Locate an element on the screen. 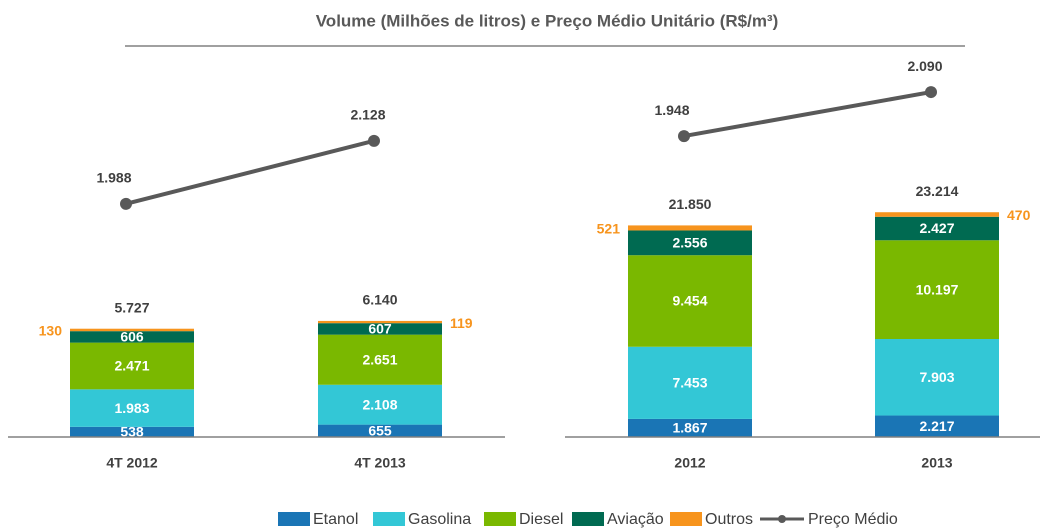 The height and width of the screenshot is (531, 1049). data-label: 7.903 is located at coordinates (936, 377).